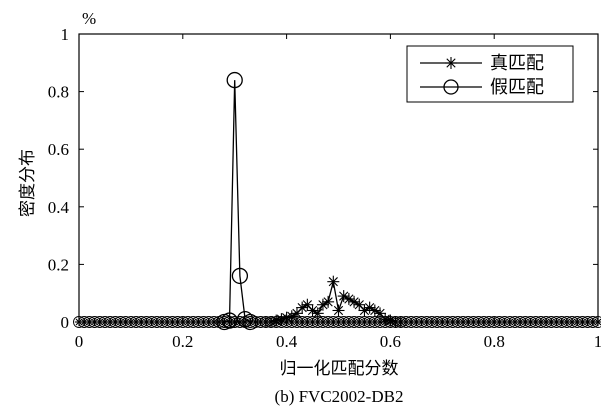  Describe the element at coordinates (597, 341) in the screenshot. I see `x-tick-label: 1` at that location.